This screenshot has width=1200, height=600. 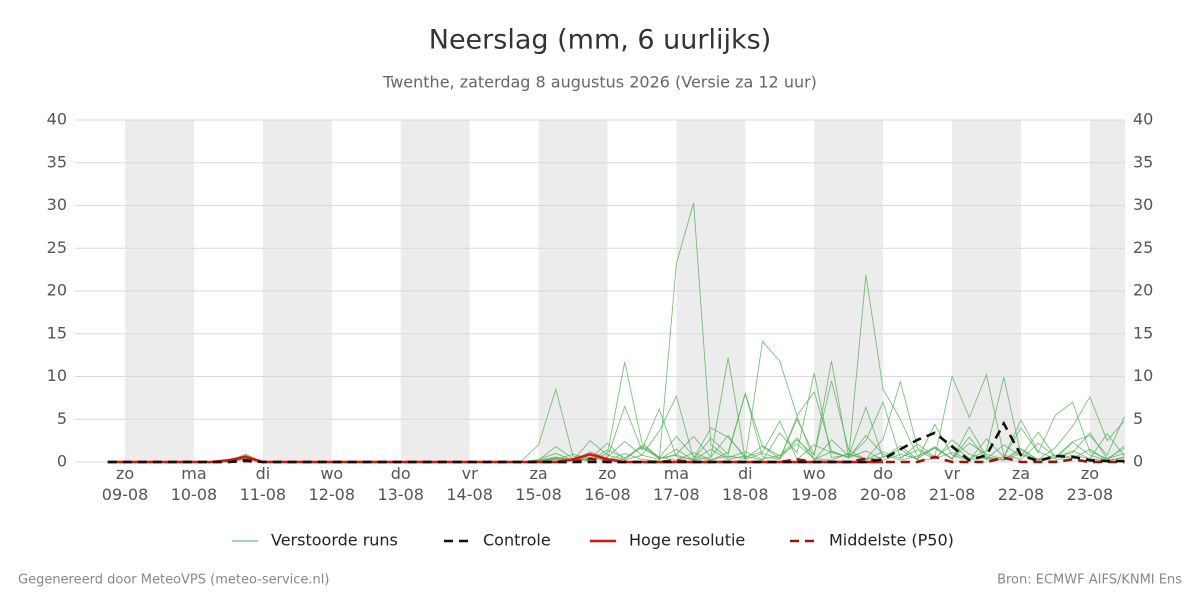 I want to click on y-tick-label: 20, so click(x=57, y=290).